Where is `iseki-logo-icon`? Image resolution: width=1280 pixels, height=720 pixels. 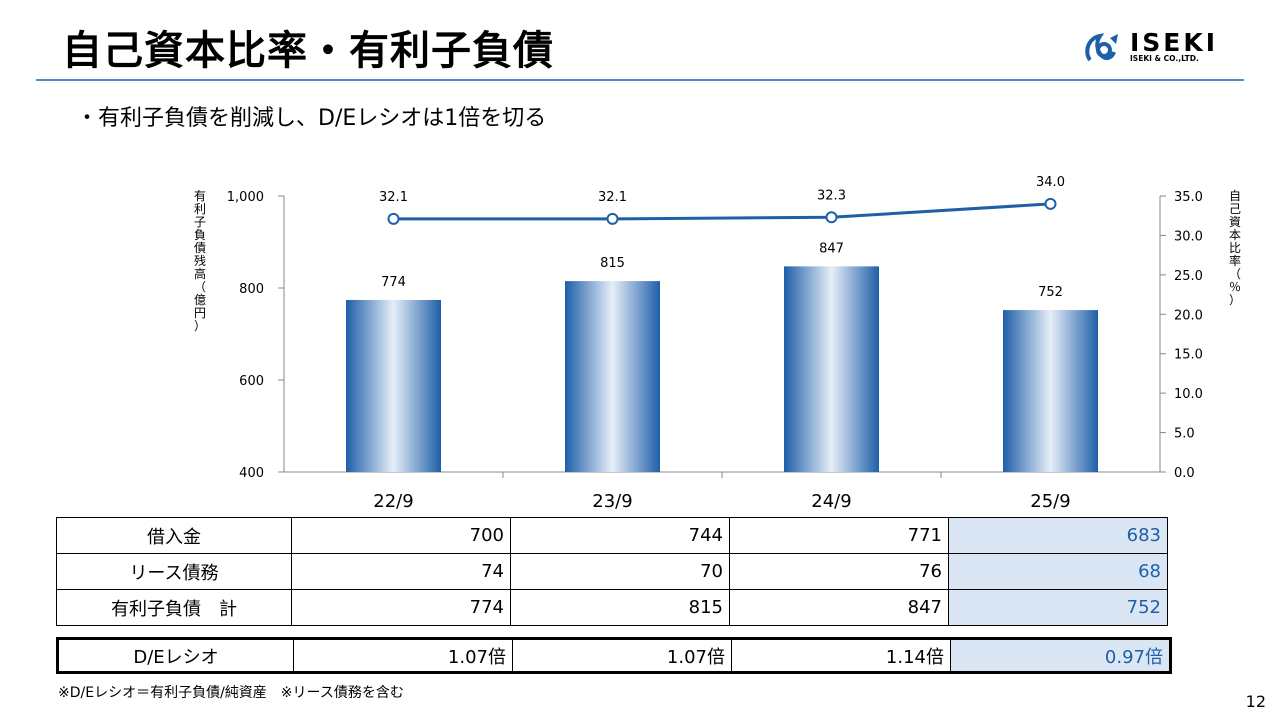 iseki-logo-icon is located at coordinates (1101, 47).